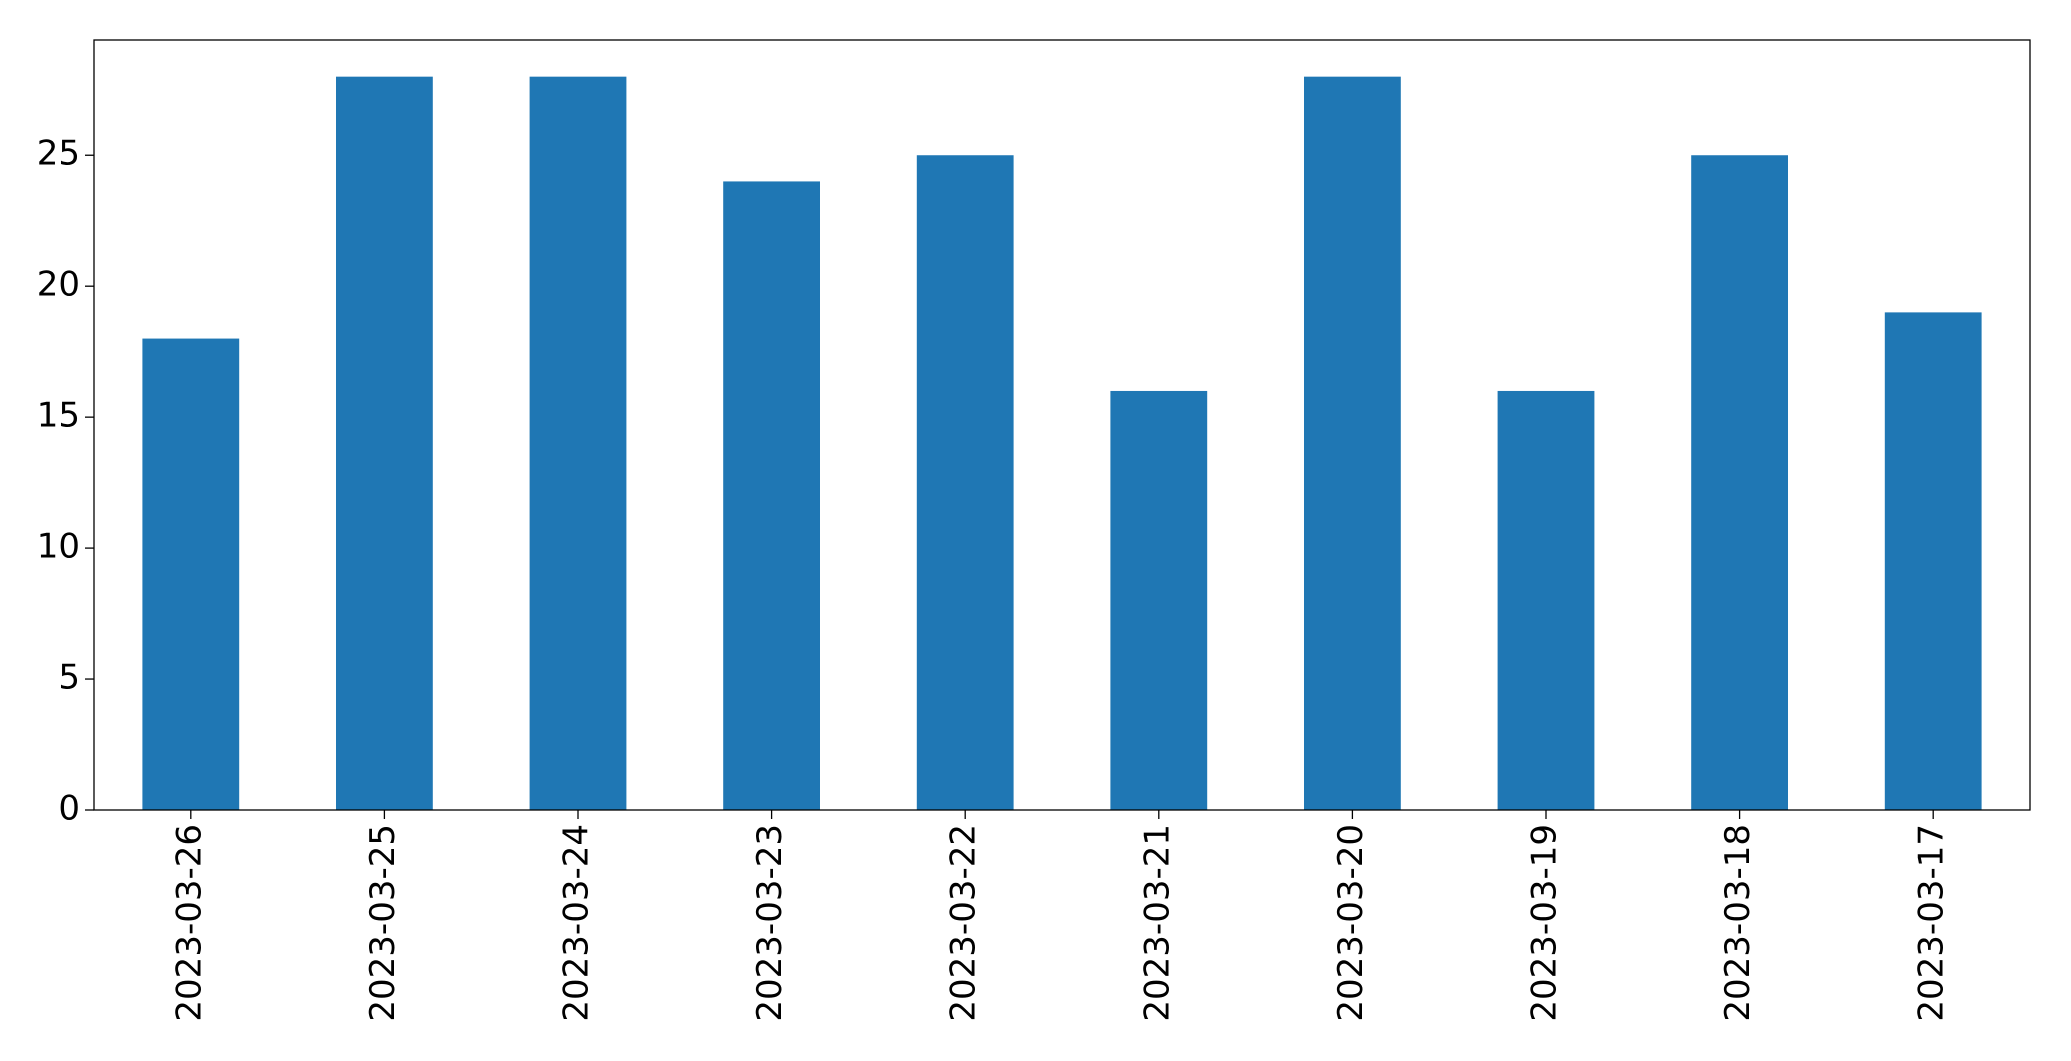 The width and height of the screenshot is (2071, 1061). I want to click on y-tick-label: 25, so click(58, 154).